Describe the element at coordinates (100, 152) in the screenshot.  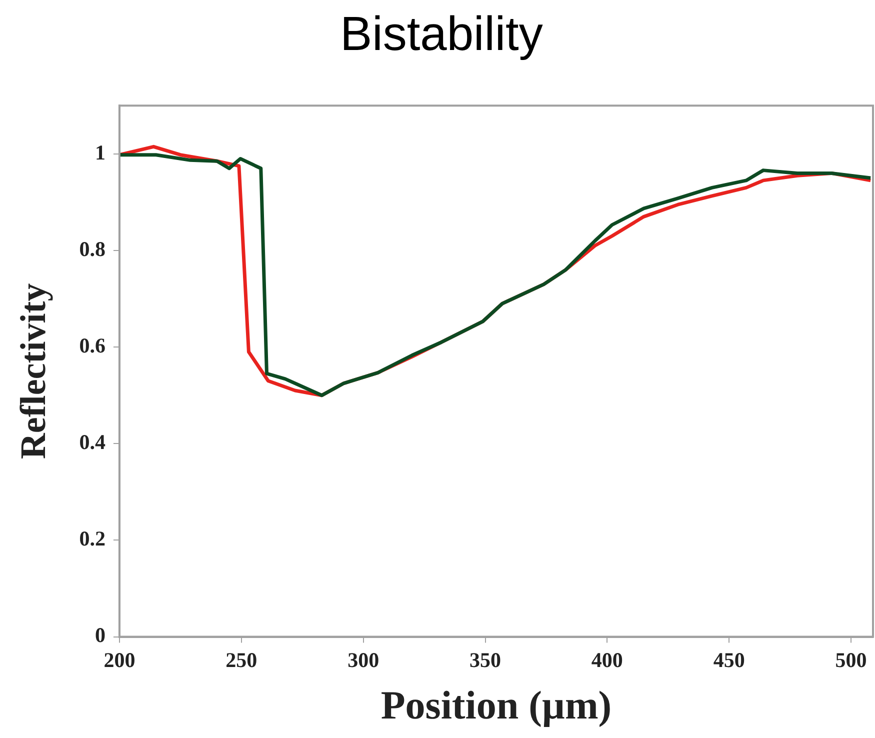
I see `y-tick-label: 1` at that location.